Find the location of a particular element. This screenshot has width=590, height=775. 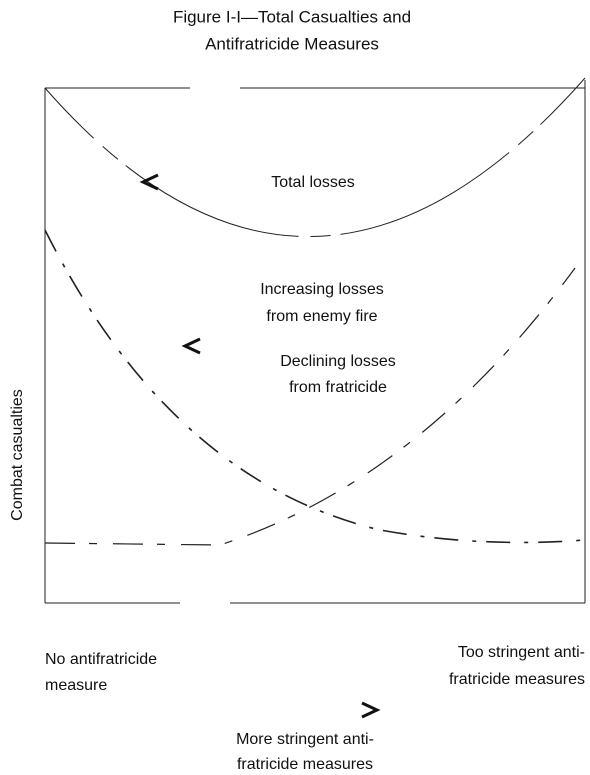

y-axis-label: Combat casualties is located at coordinates (17, 455).